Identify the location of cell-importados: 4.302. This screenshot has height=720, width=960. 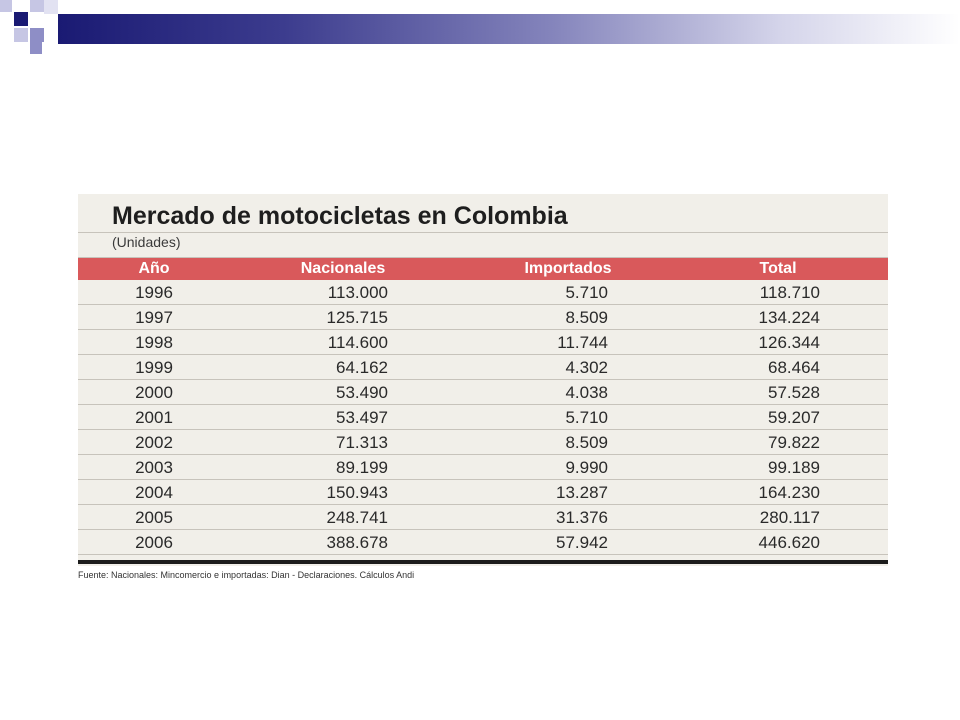
(586, 367).